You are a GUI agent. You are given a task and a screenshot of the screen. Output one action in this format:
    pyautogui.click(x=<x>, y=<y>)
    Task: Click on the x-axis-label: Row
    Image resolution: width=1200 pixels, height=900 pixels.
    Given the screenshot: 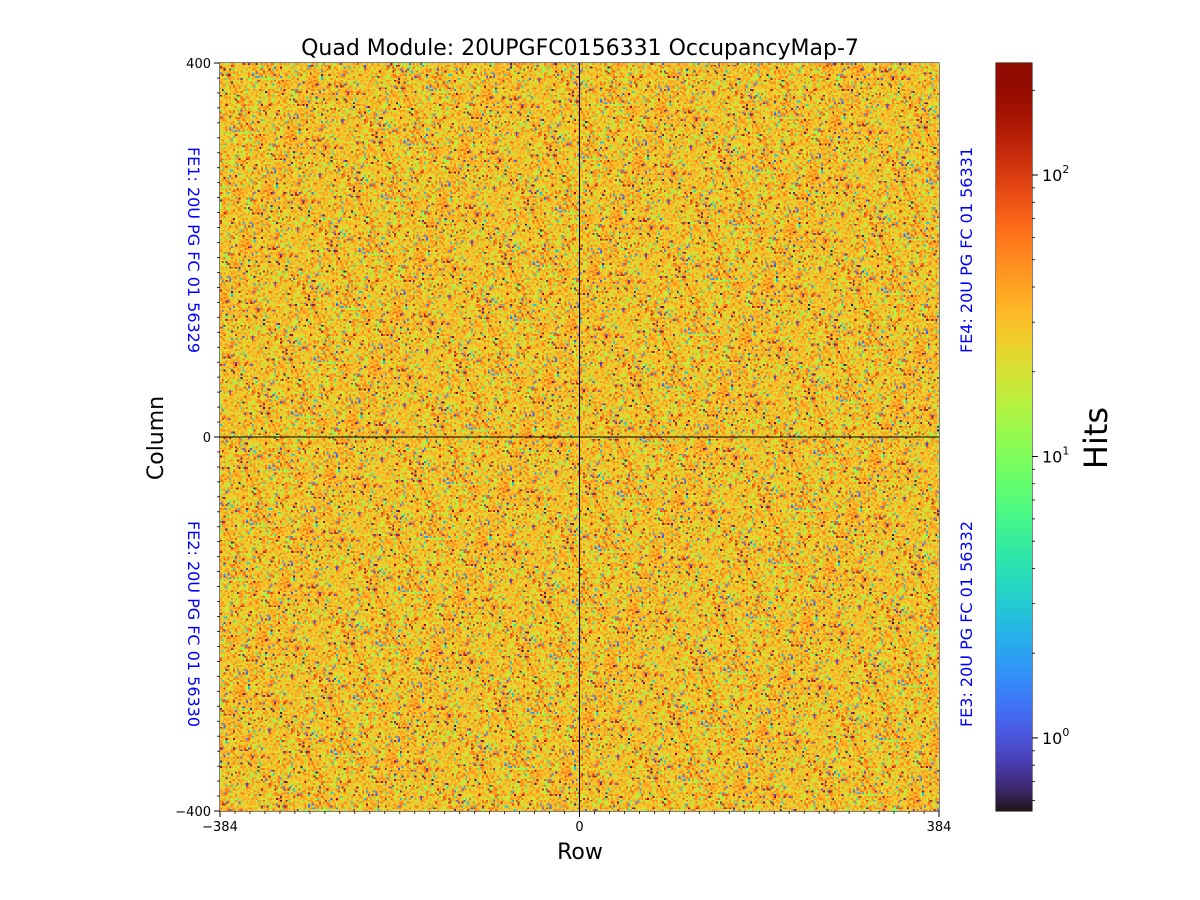 What is the action you would take?
    pyautogui.click(x=580, y=852)
    